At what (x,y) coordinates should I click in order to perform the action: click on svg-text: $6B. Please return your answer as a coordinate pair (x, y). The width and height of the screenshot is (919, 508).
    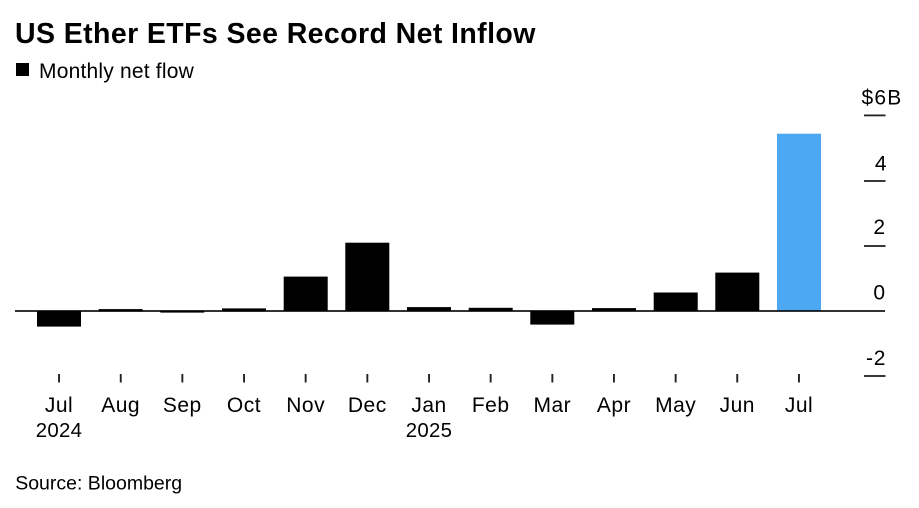
    Looking at the image, I should click on (882, 97).